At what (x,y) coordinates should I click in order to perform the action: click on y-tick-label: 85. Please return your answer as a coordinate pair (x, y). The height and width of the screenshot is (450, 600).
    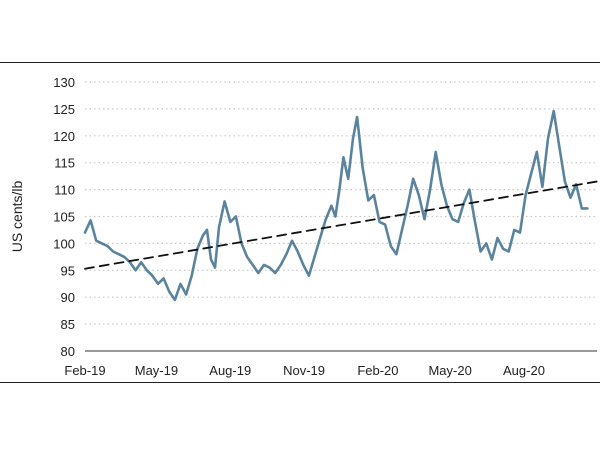
    Looking at the image, I should click on (68, 324).